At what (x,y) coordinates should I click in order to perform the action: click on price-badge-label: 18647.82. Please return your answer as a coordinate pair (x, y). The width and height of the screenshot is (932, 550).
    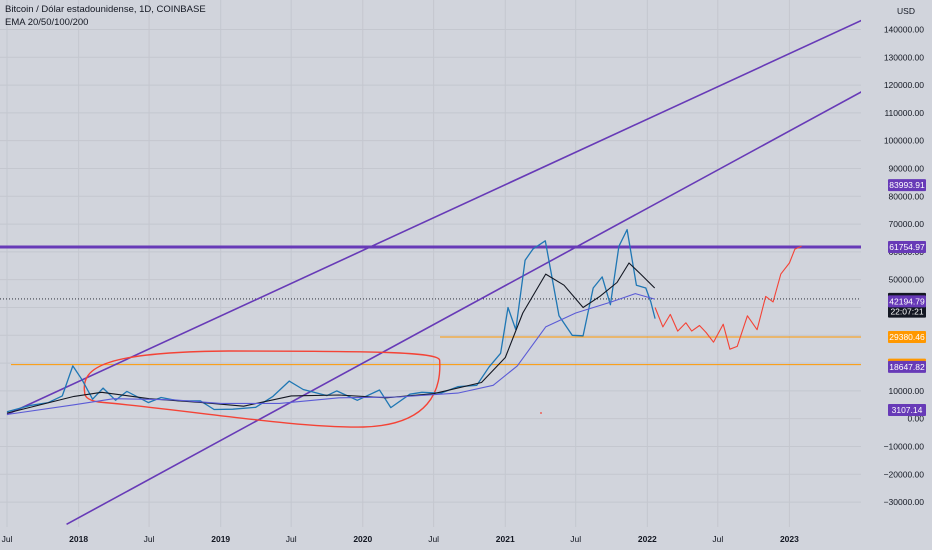
    Looking at the image, I should click on (907, 367).